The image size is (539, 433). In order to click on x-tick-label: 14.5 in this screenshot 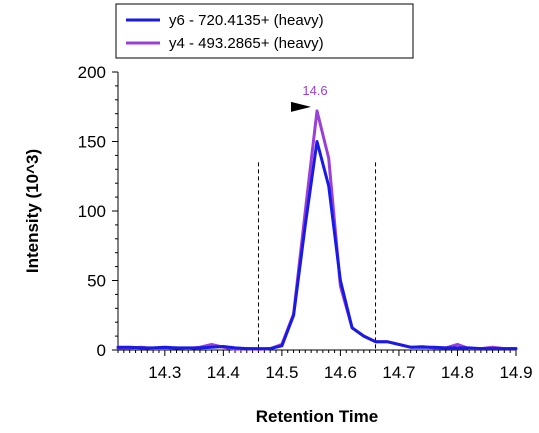, I will do `click(281, 372)`.